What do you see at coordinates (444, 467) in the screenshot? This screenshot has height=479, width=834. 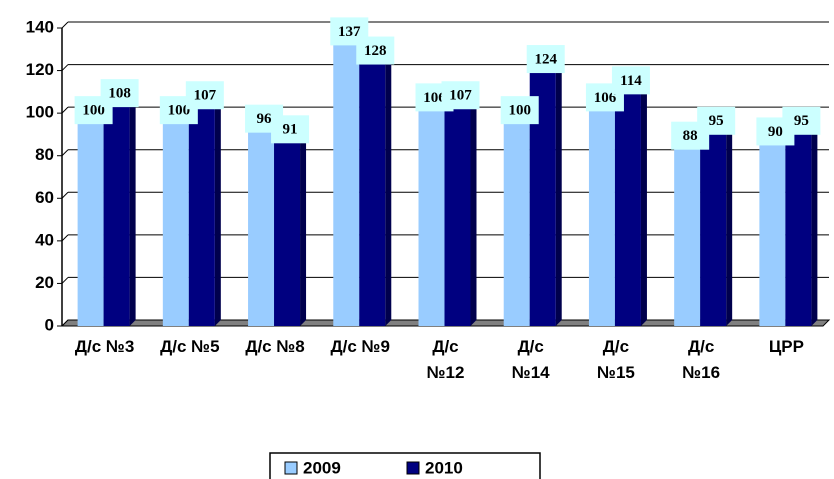 I see `legend-label: 2010` at bounding box center [444, 467].